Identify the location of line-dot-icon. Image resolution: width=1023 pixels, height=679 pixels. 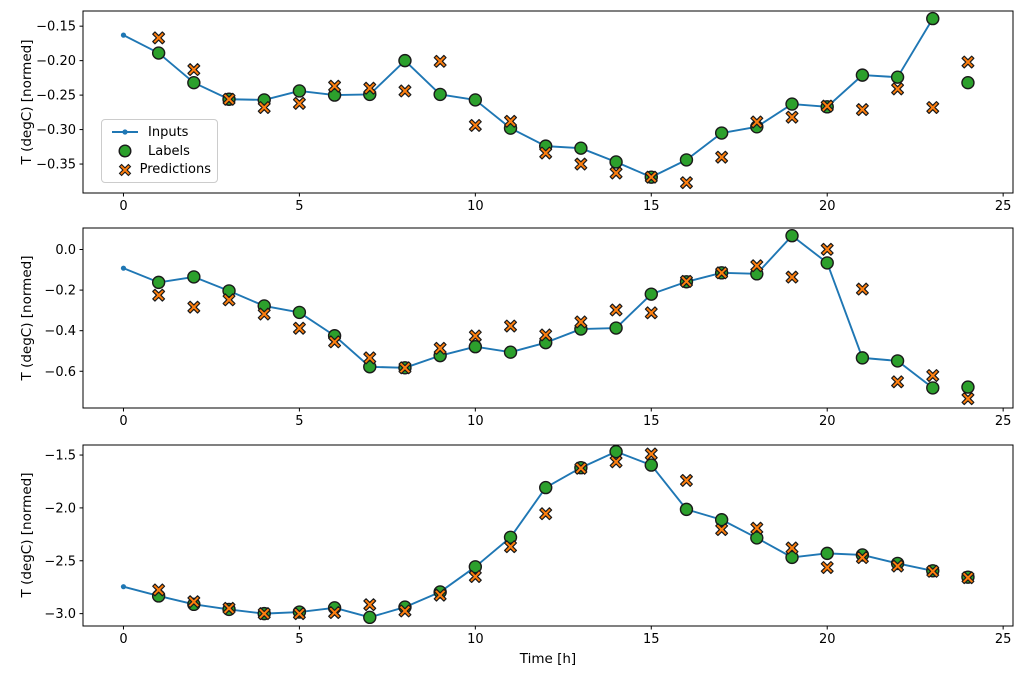
(125, 132).